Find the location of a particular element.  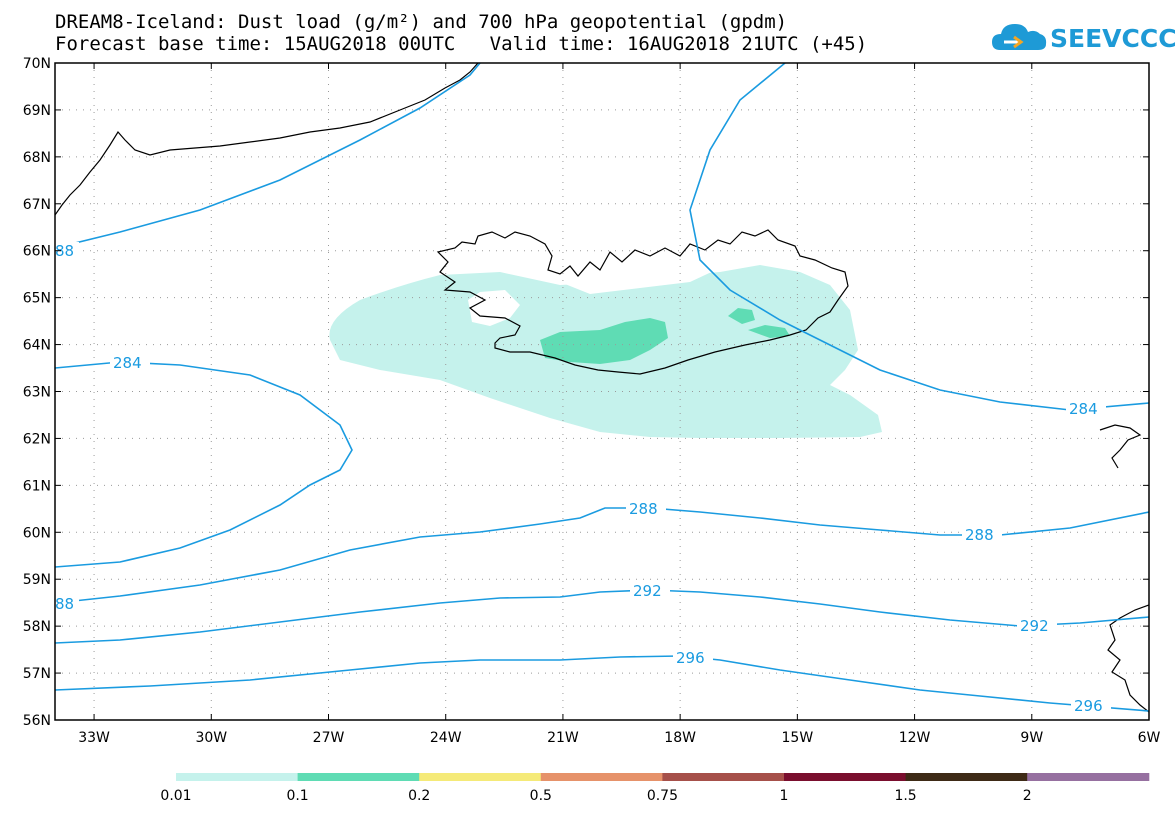

contour-label-296-mid: 296 is located at coordinates (690, 658).